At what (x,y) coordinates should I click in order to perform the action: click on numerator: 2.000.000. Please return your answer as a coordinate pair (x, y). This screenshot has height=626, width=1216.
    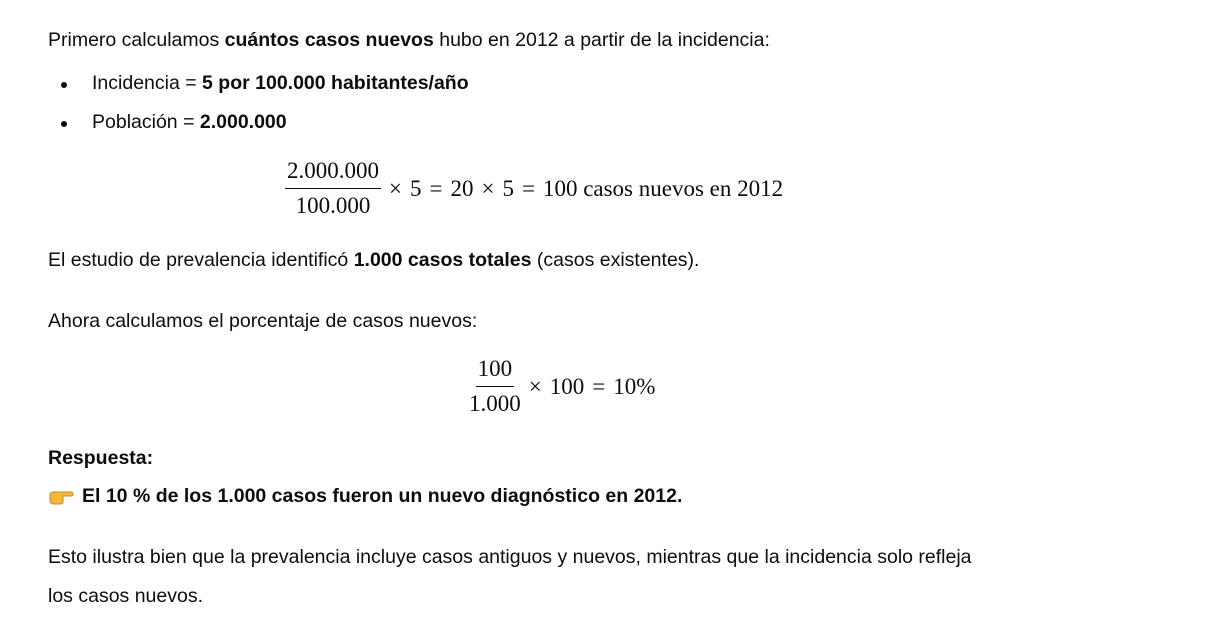
    Looking at the image, I should click on (333, 173).